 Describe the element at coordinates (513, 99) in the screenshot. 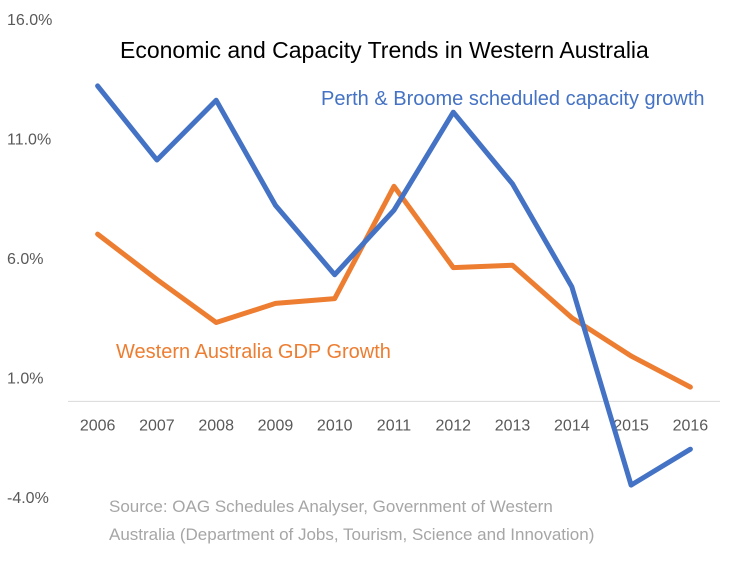

I see `series-label-capacity: Perth & Broome scheduled capacity growth` at that location.